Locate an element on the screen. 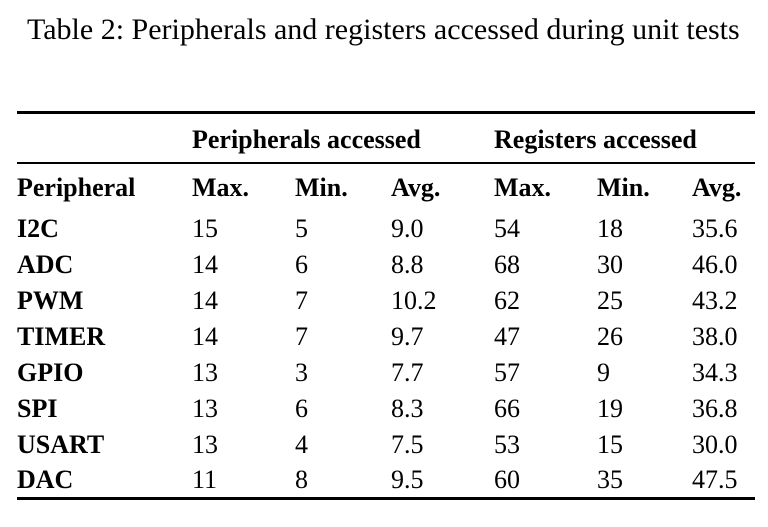  table-row-adc: ADC 14 6 8.8 68 30 46.0 is located at coordinates (386, 265).